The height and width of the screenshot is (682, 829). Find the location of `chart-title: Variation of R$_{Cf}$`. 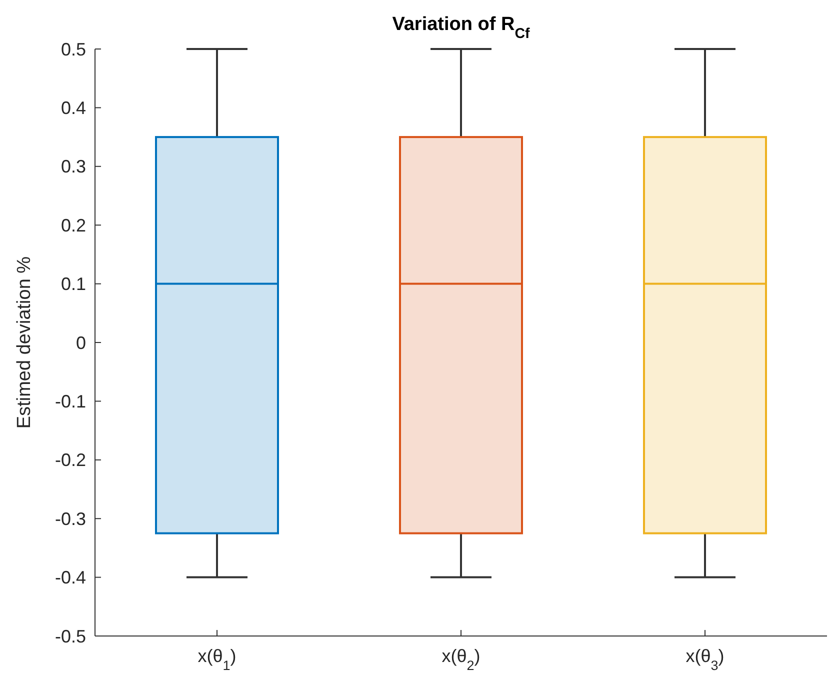

chart-title: Variation of R$_{Cf}$ is located at coordinates (461, 28).